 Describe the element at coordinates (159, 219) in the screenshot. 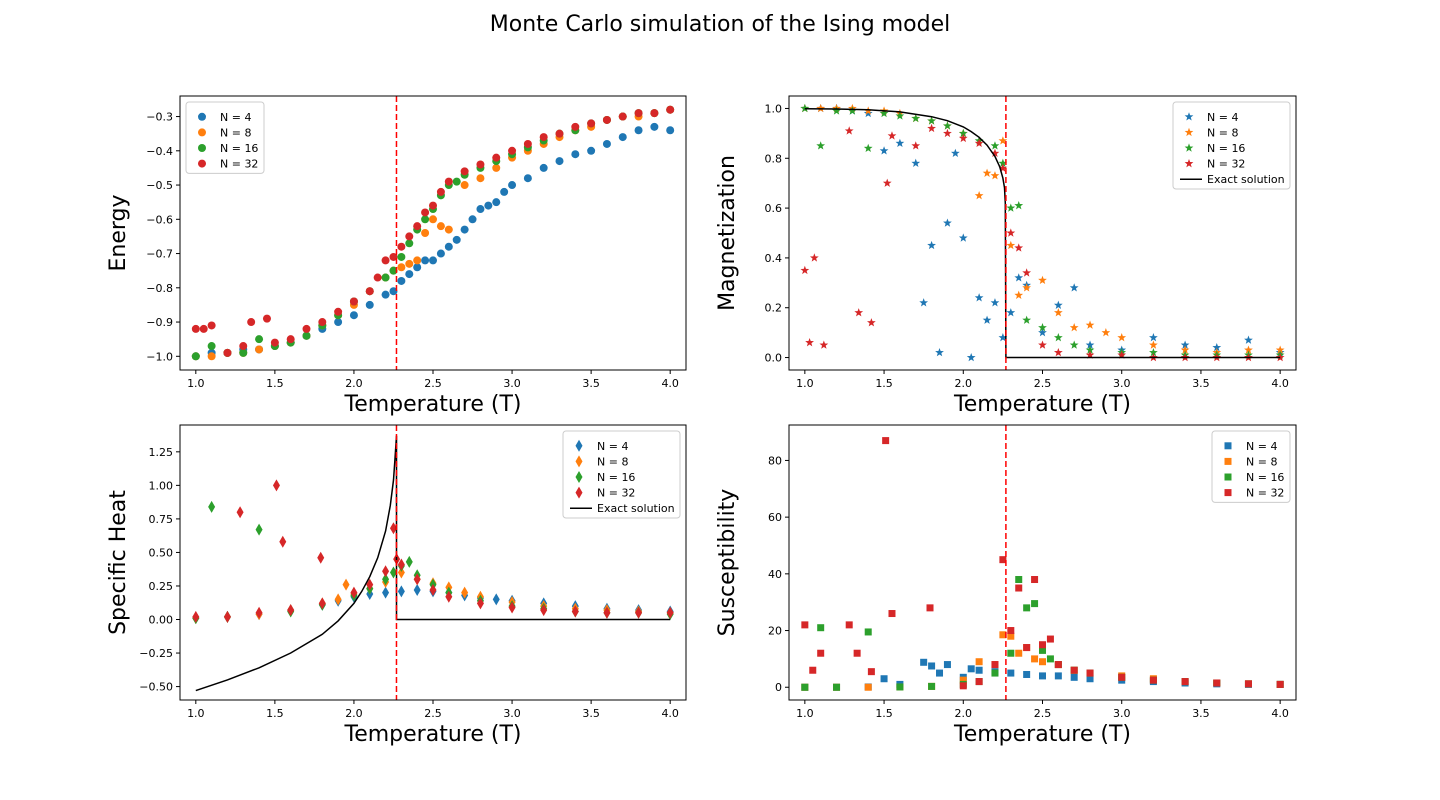

I see `y-tick-label: −0.6` at that location.